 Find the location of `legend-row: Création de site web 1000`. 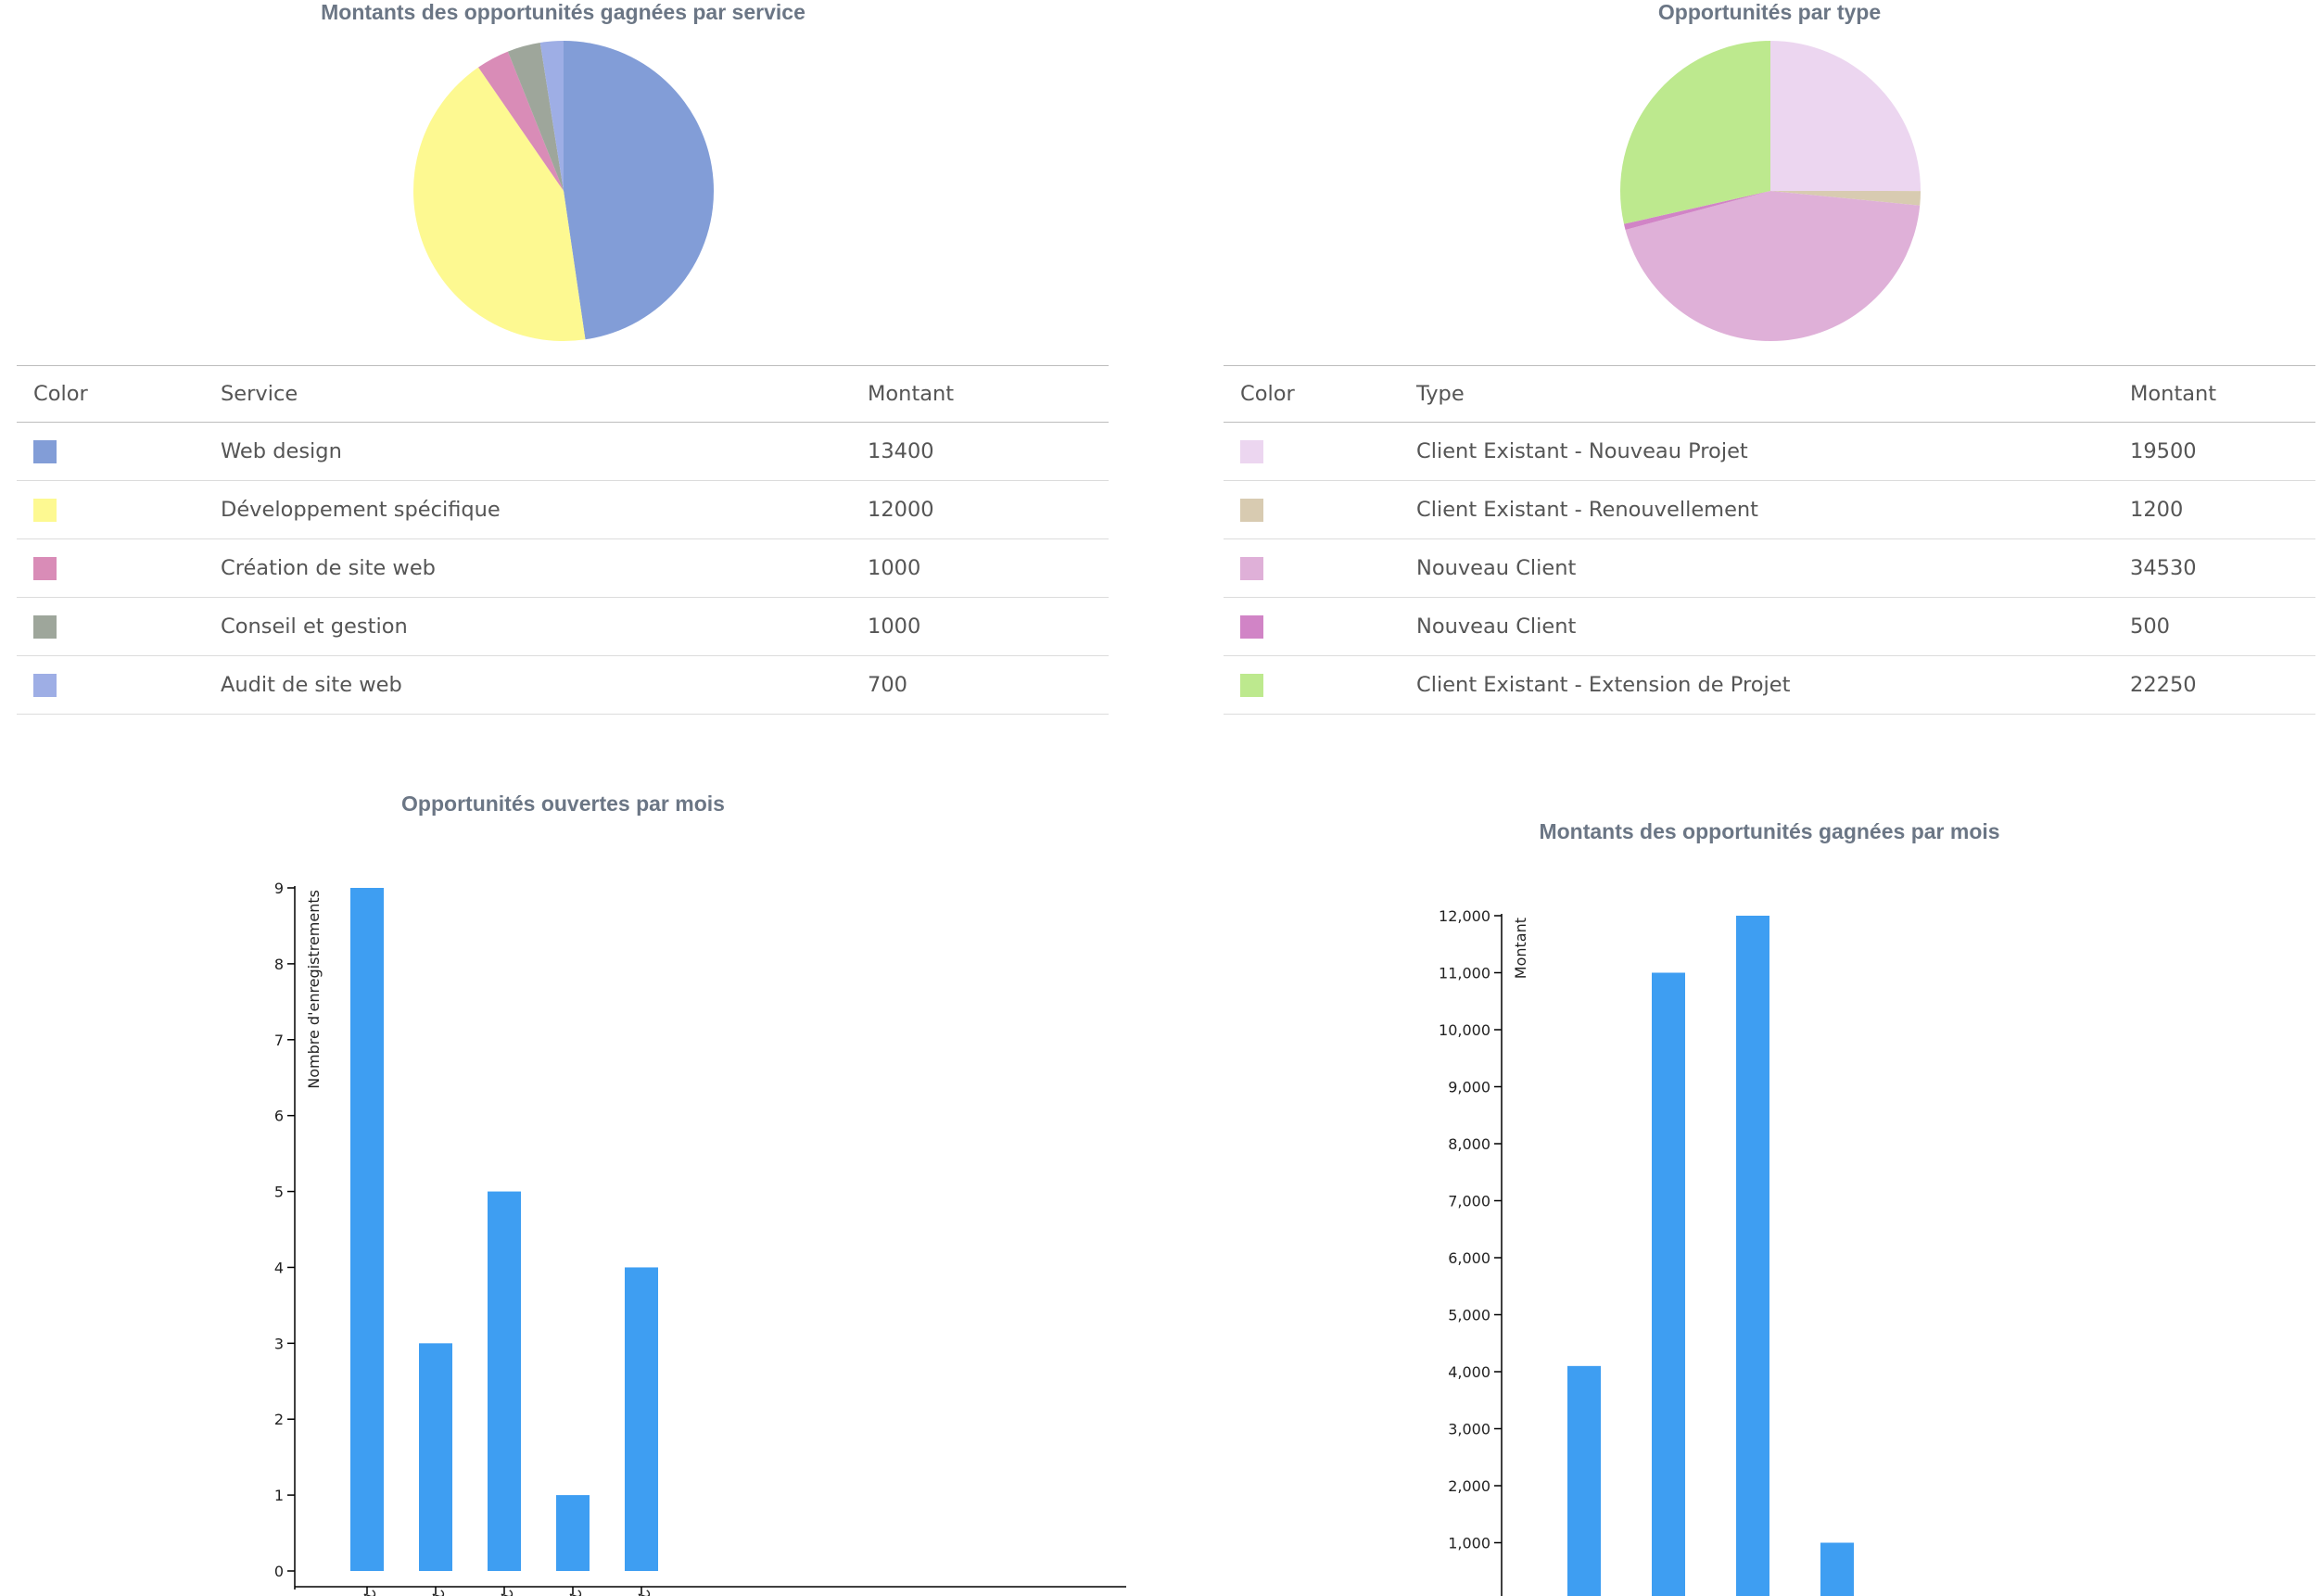

legend-row: Création de site web 1000 is located at coordinates (563, 568).